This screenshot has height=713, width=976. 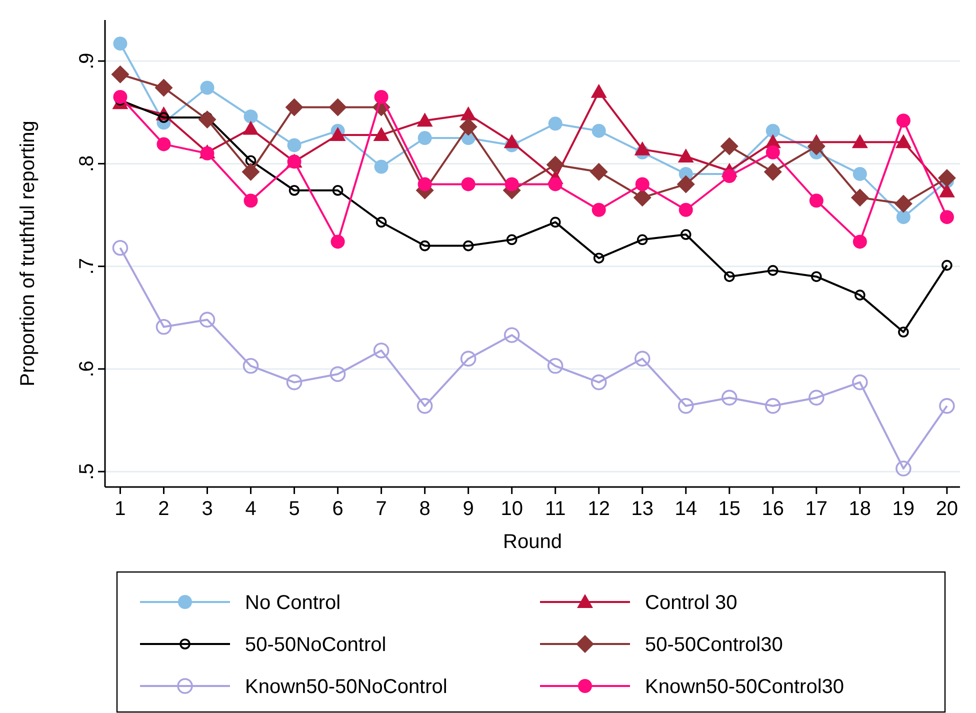 I want to click on x-tick-label: 19, so click(x=903, y=509).